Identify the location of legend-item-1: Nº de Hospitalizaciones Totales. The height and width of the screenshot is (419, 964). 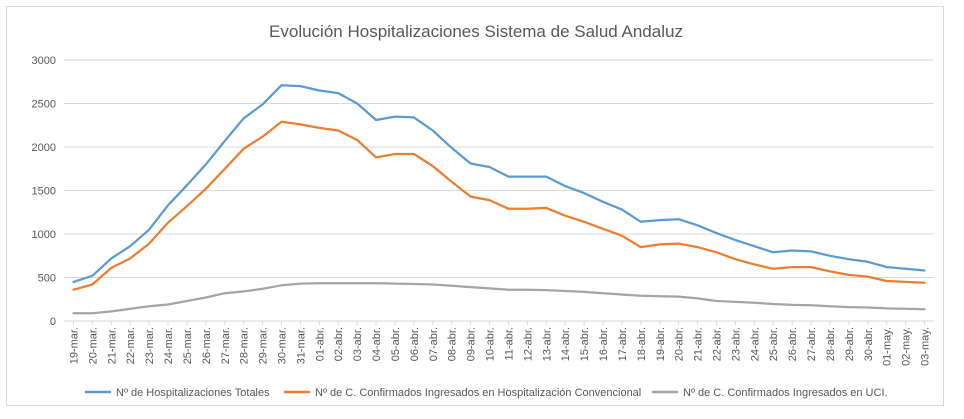
(177, 393).